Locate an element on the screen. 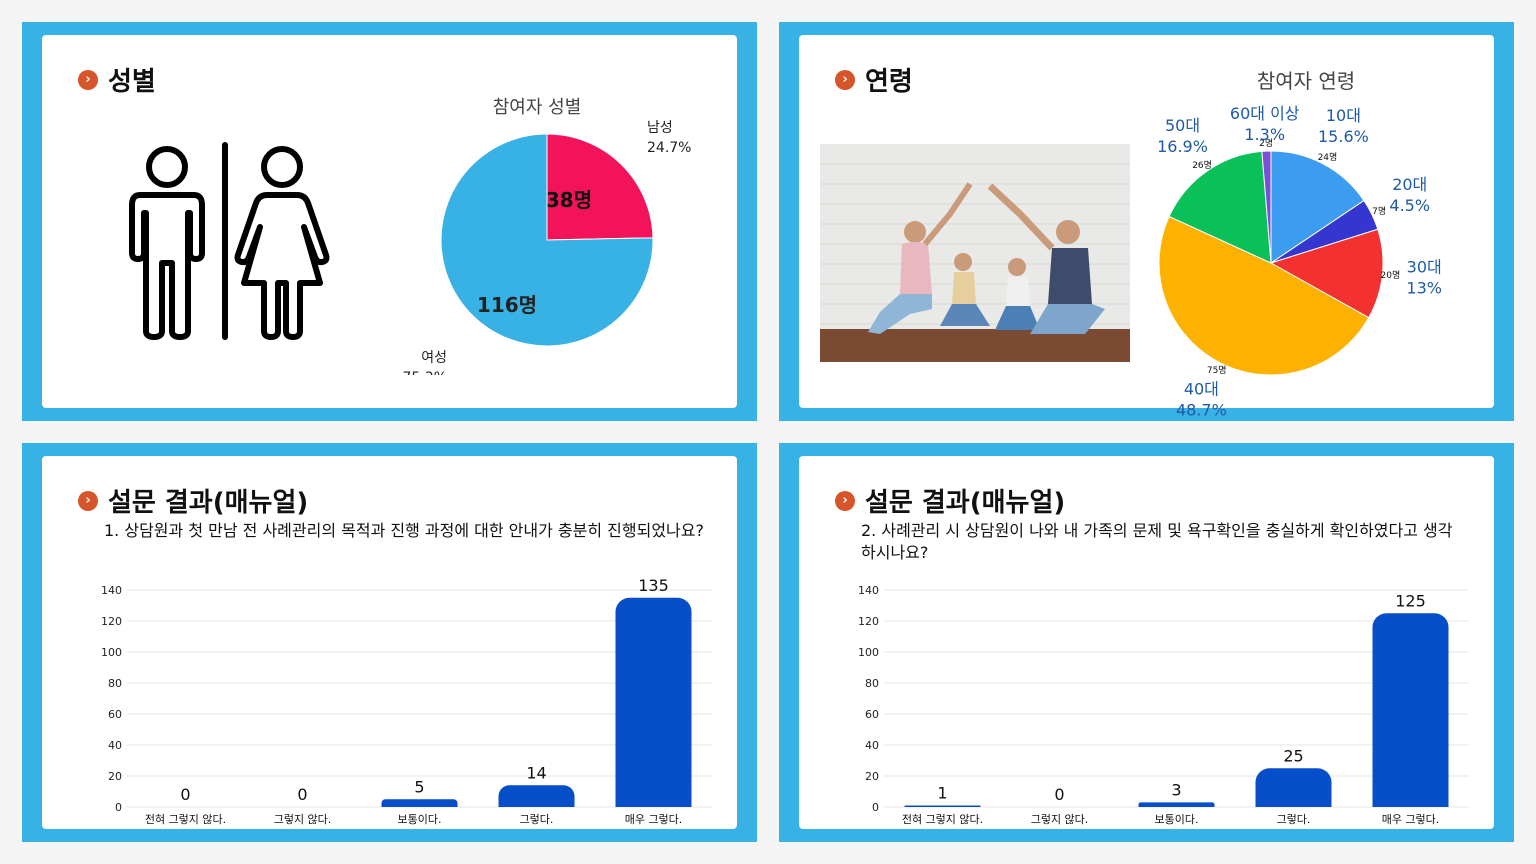  slice-count-label: 38명 is located at coordinates (569, 200).